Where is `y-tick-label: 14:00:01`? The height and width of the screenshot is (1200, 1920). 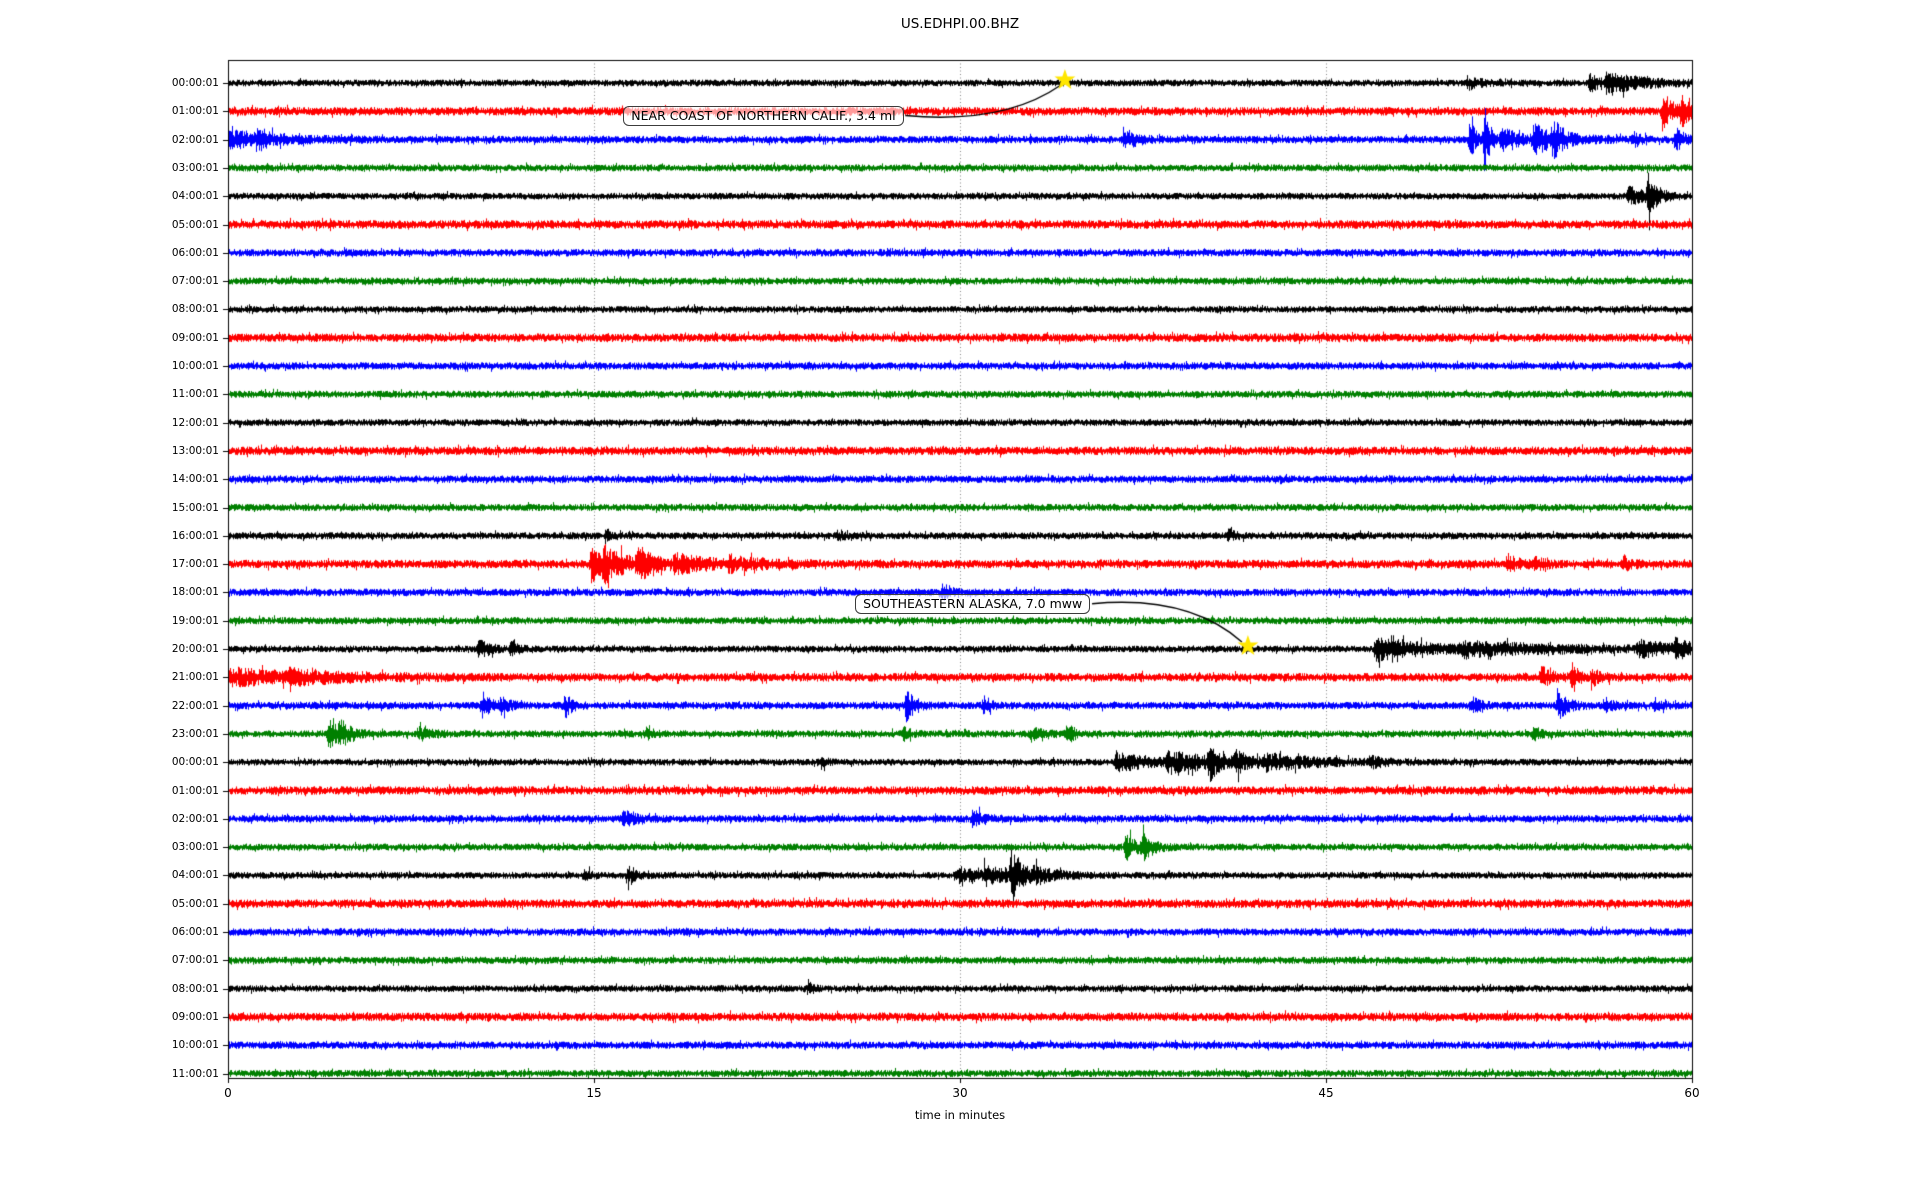
y-tick-label: 14:00:01 is located at coordinates (195, 479).